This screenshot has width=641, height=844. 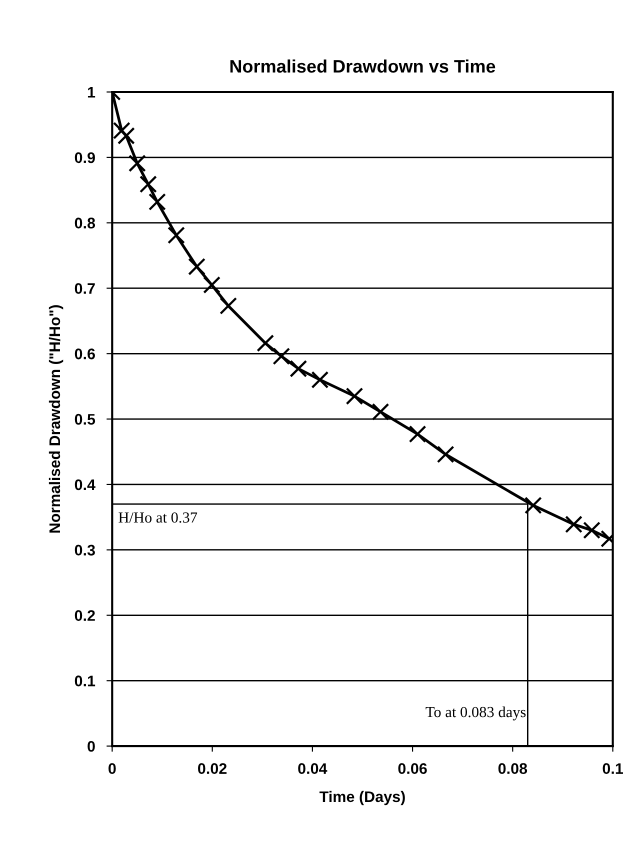 What do you see at coordinates (84, 354) in the screenshot?
I see `y-tick-label: 0.6` at bounding box center [84, 354].